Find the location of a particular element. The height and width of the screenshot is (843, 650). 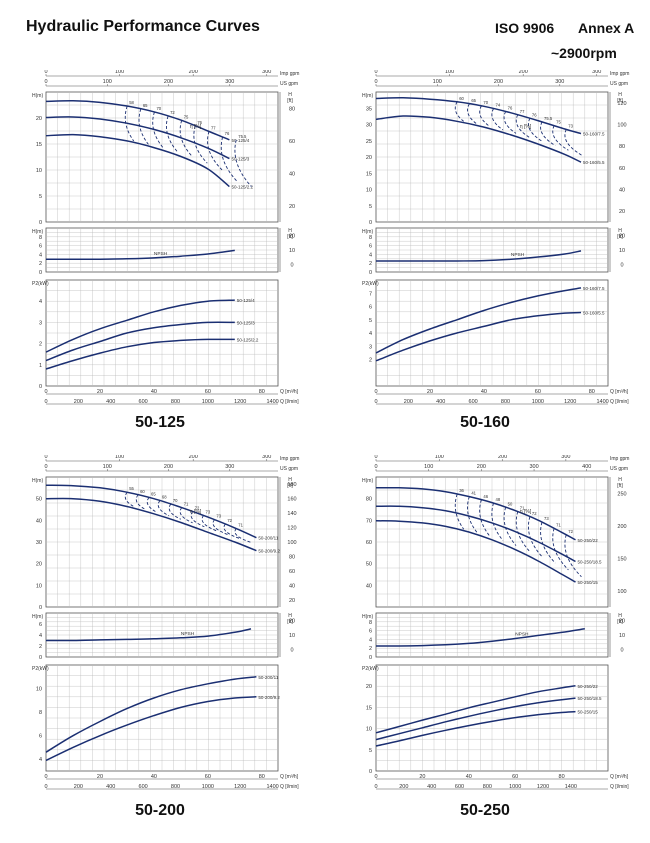

head-right-tick-label: 250 is located at coordinates (621, 494).